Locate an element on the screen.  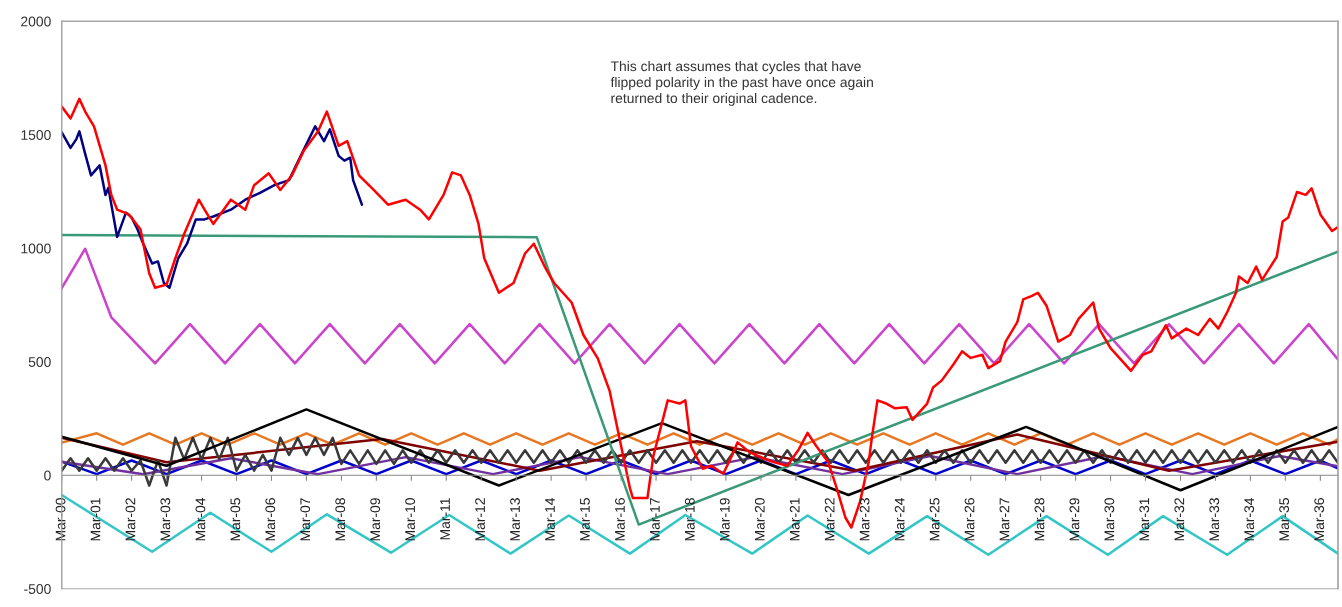
x-tick-label: Mar-21 is located at coordinates (794, 519).